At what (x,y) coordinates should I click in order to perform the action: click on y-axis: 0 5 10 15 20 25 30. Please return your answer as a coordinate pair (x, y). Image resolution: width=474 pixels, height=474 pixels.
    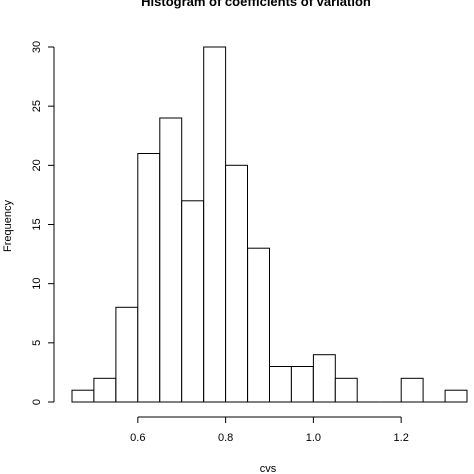
    Looking at the image, I should click on (43, 223).